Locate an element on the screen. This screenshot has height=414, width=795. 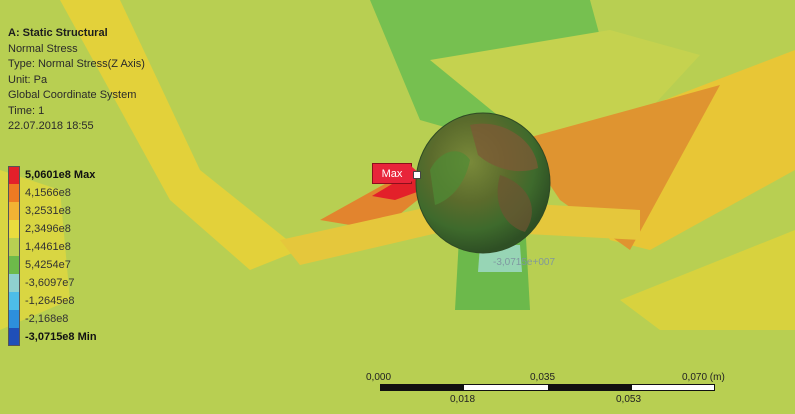
max-probe-label: Max is located at coordinates (396, 173).